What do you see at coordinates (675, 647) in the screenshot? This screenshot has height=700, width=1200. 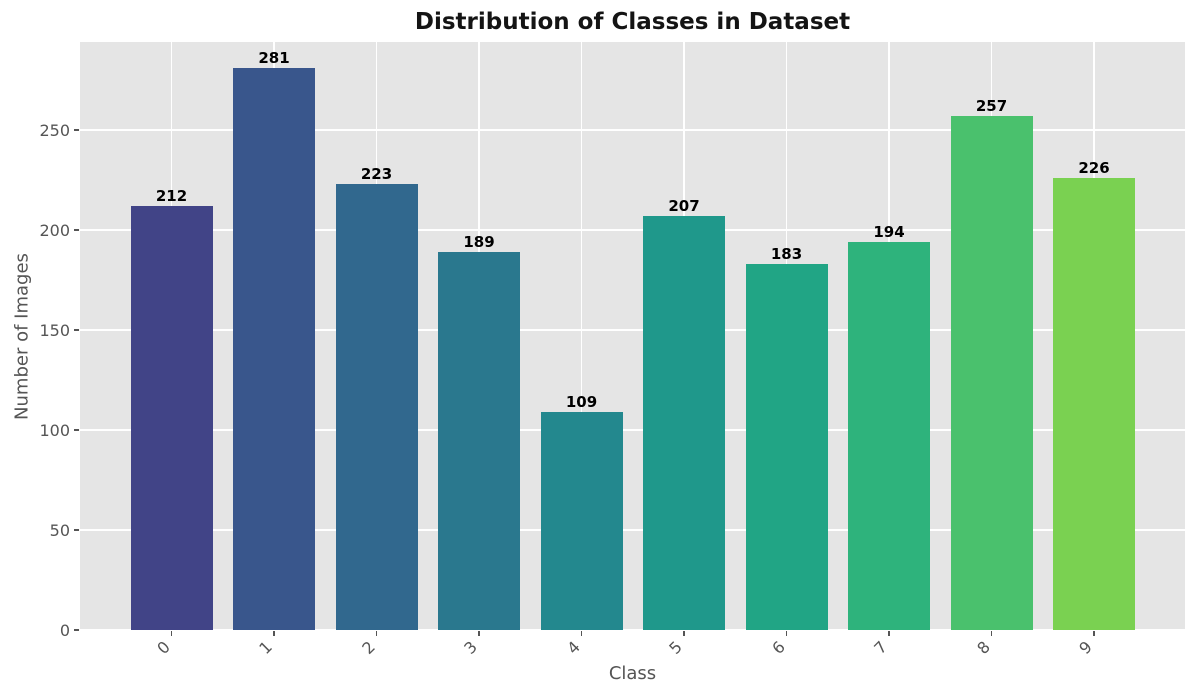 I see `x-tick-label: 5` at bounding box center [675, 647].